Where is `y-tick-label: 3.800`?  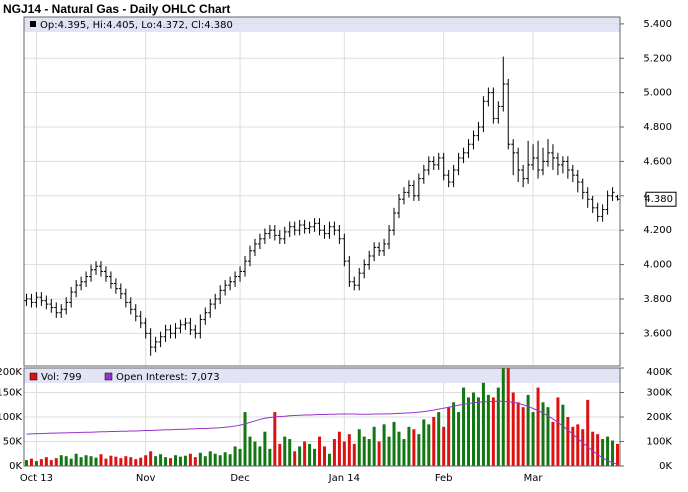 y-tick-label: 3.800 is located at coordinates (657, 299).